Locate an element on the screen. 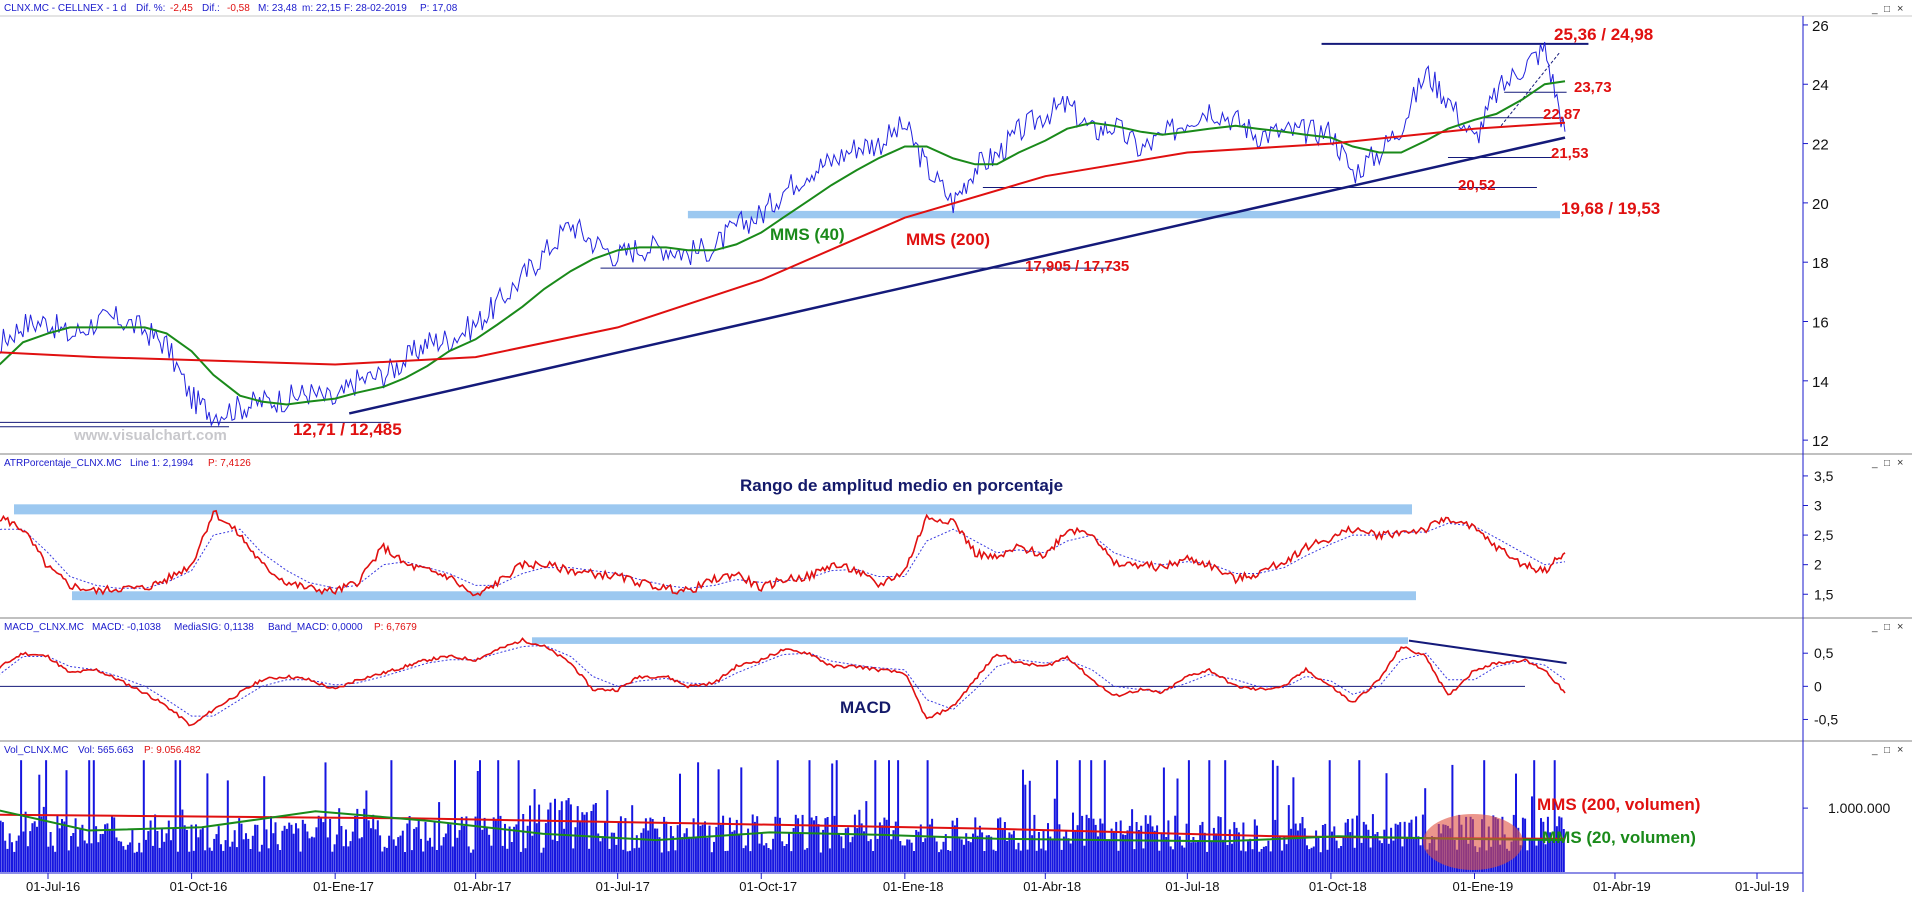  macd-minimize-button: _ is located at coordinates (1874, 627).